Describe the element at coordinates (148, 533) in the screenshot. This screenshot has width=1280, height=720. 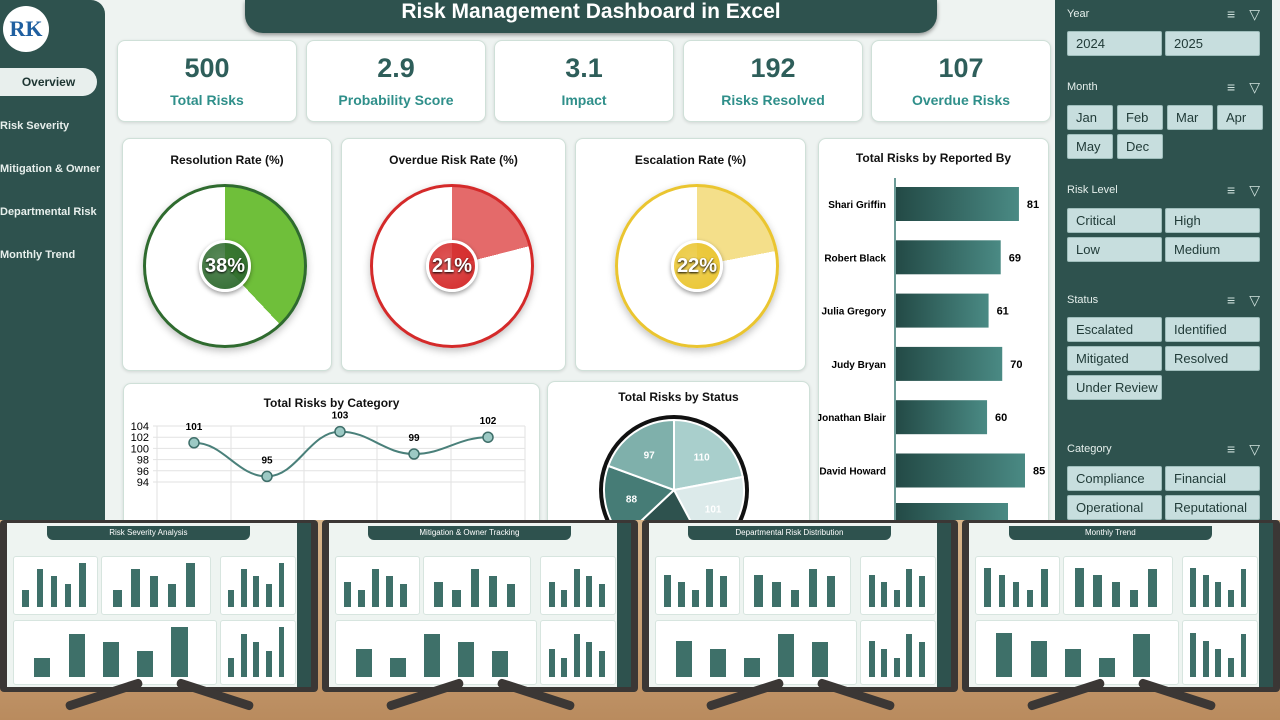
I see `preview-title: Risk Severity Analysis` at that location.